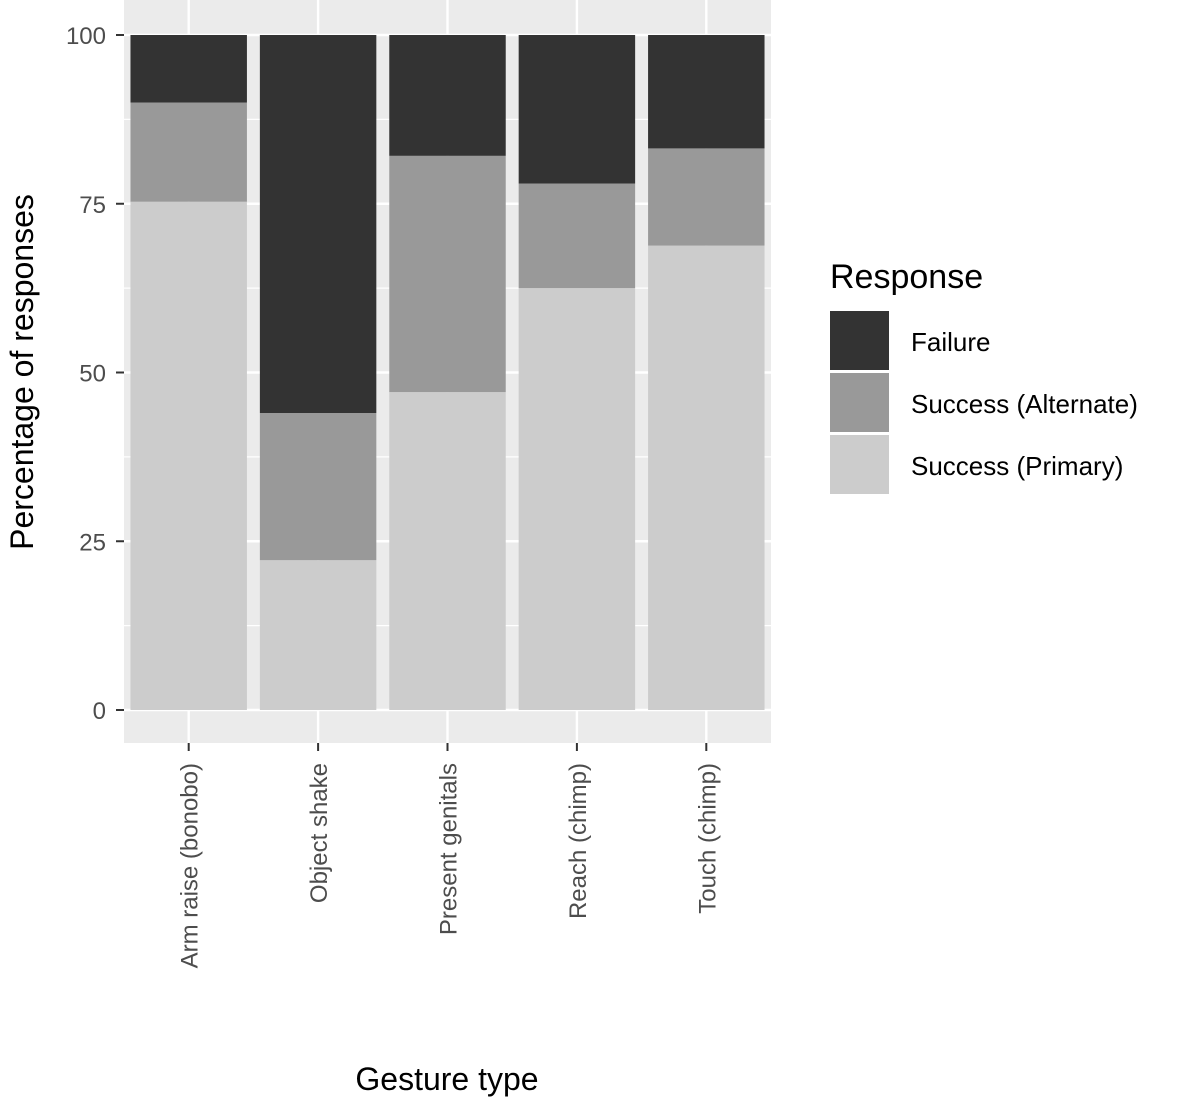 This screenshot has width=1200, height=1100. I want to click on y-tick-label: 25, so click(92, 542).